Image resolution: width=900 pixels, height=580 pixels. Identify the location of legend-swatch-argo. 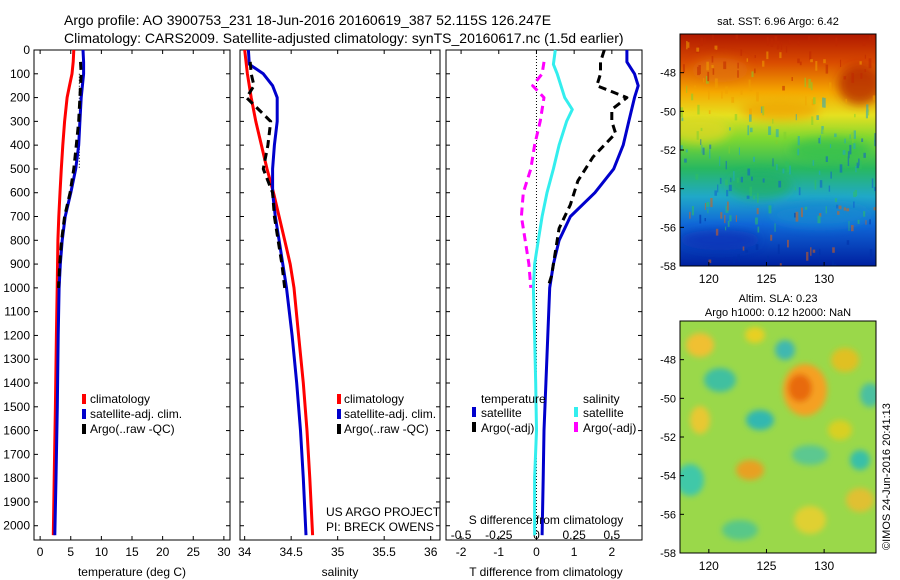
(339, 429).